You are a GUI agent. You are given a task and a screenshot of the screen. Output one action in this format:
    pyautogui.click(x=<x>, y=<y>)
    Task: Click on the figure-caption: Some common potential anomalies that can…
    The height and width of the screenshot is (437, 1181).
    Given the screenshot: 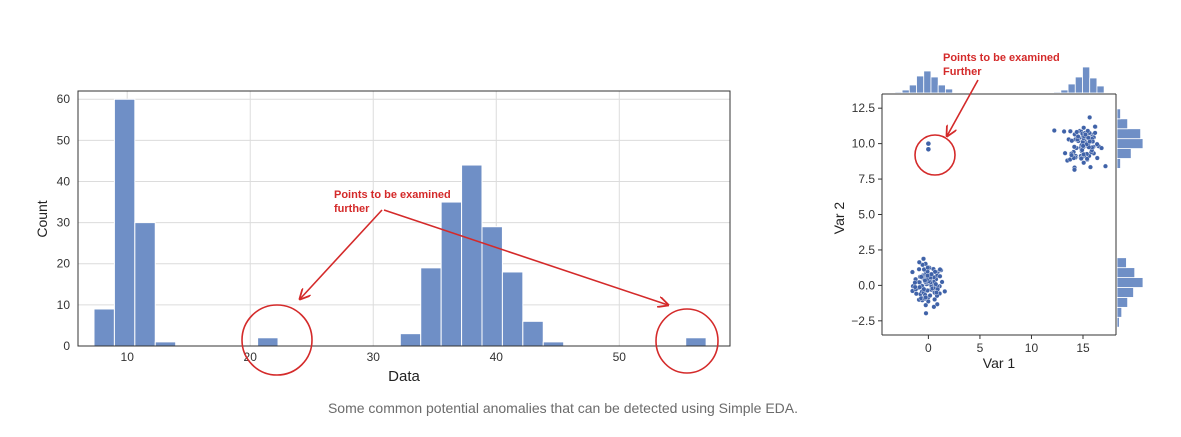 What is the action you would take?
    pyautogui.click(x=563, y=408)
    